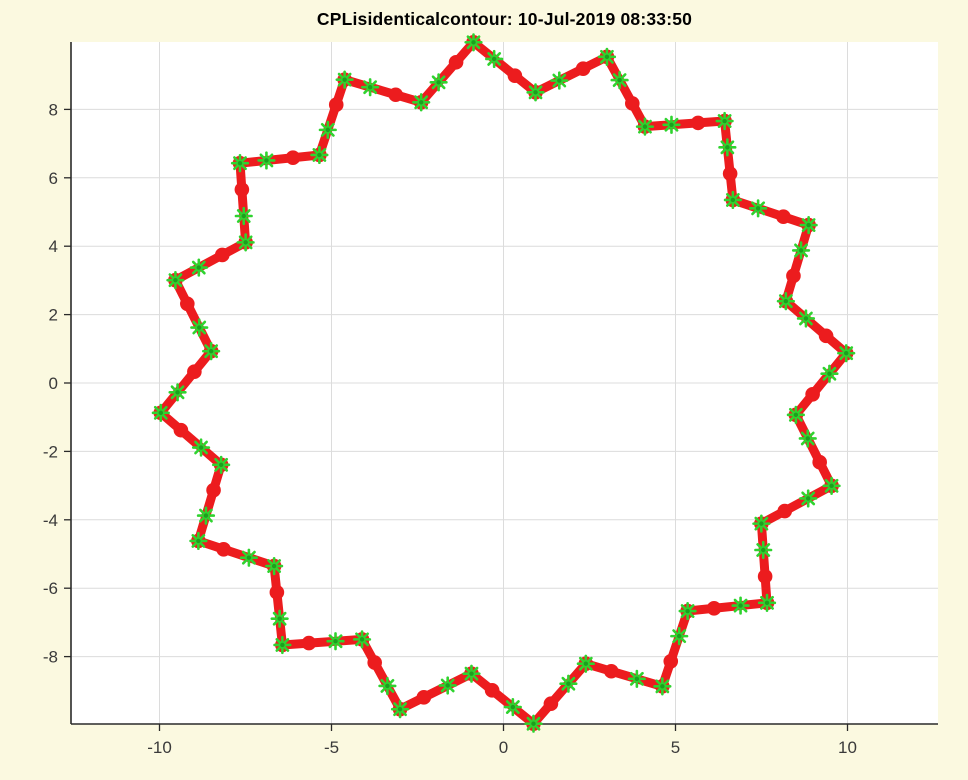 This screenshot has height=780, width=968. What do you see at coordinates (50, 451) in the screenshot?
I see `y-tick-label: -2` at bounding box center [50, 451].